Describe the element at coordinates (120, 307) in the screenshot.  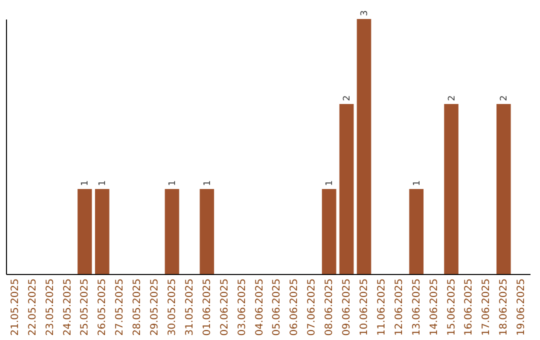
I see `x-tick-label: 27.05.2025` at that location.